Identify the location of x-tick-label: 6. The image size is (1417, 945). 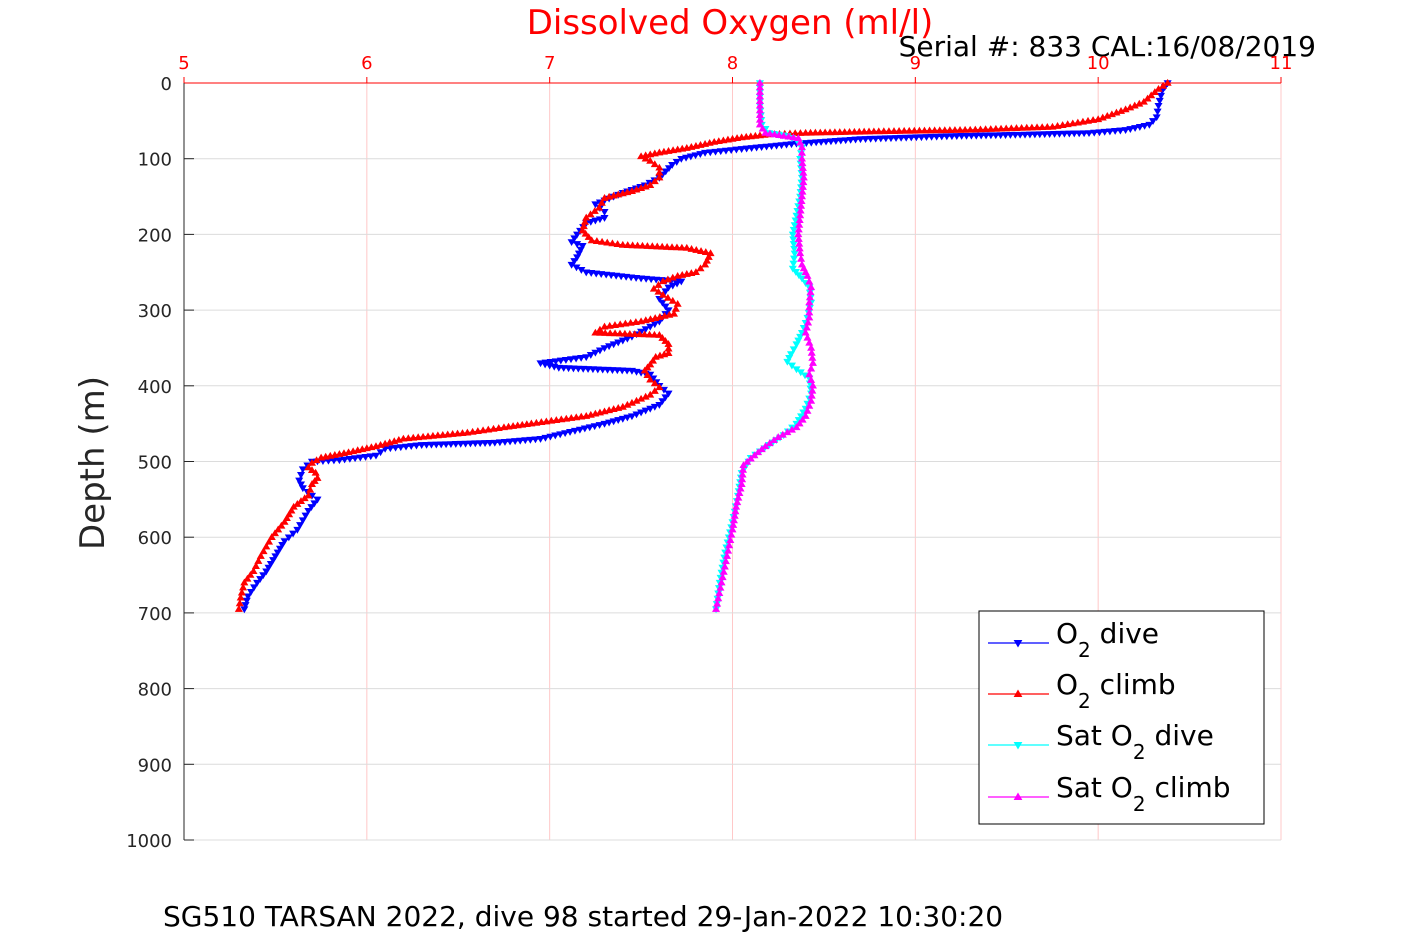
(366, 63).